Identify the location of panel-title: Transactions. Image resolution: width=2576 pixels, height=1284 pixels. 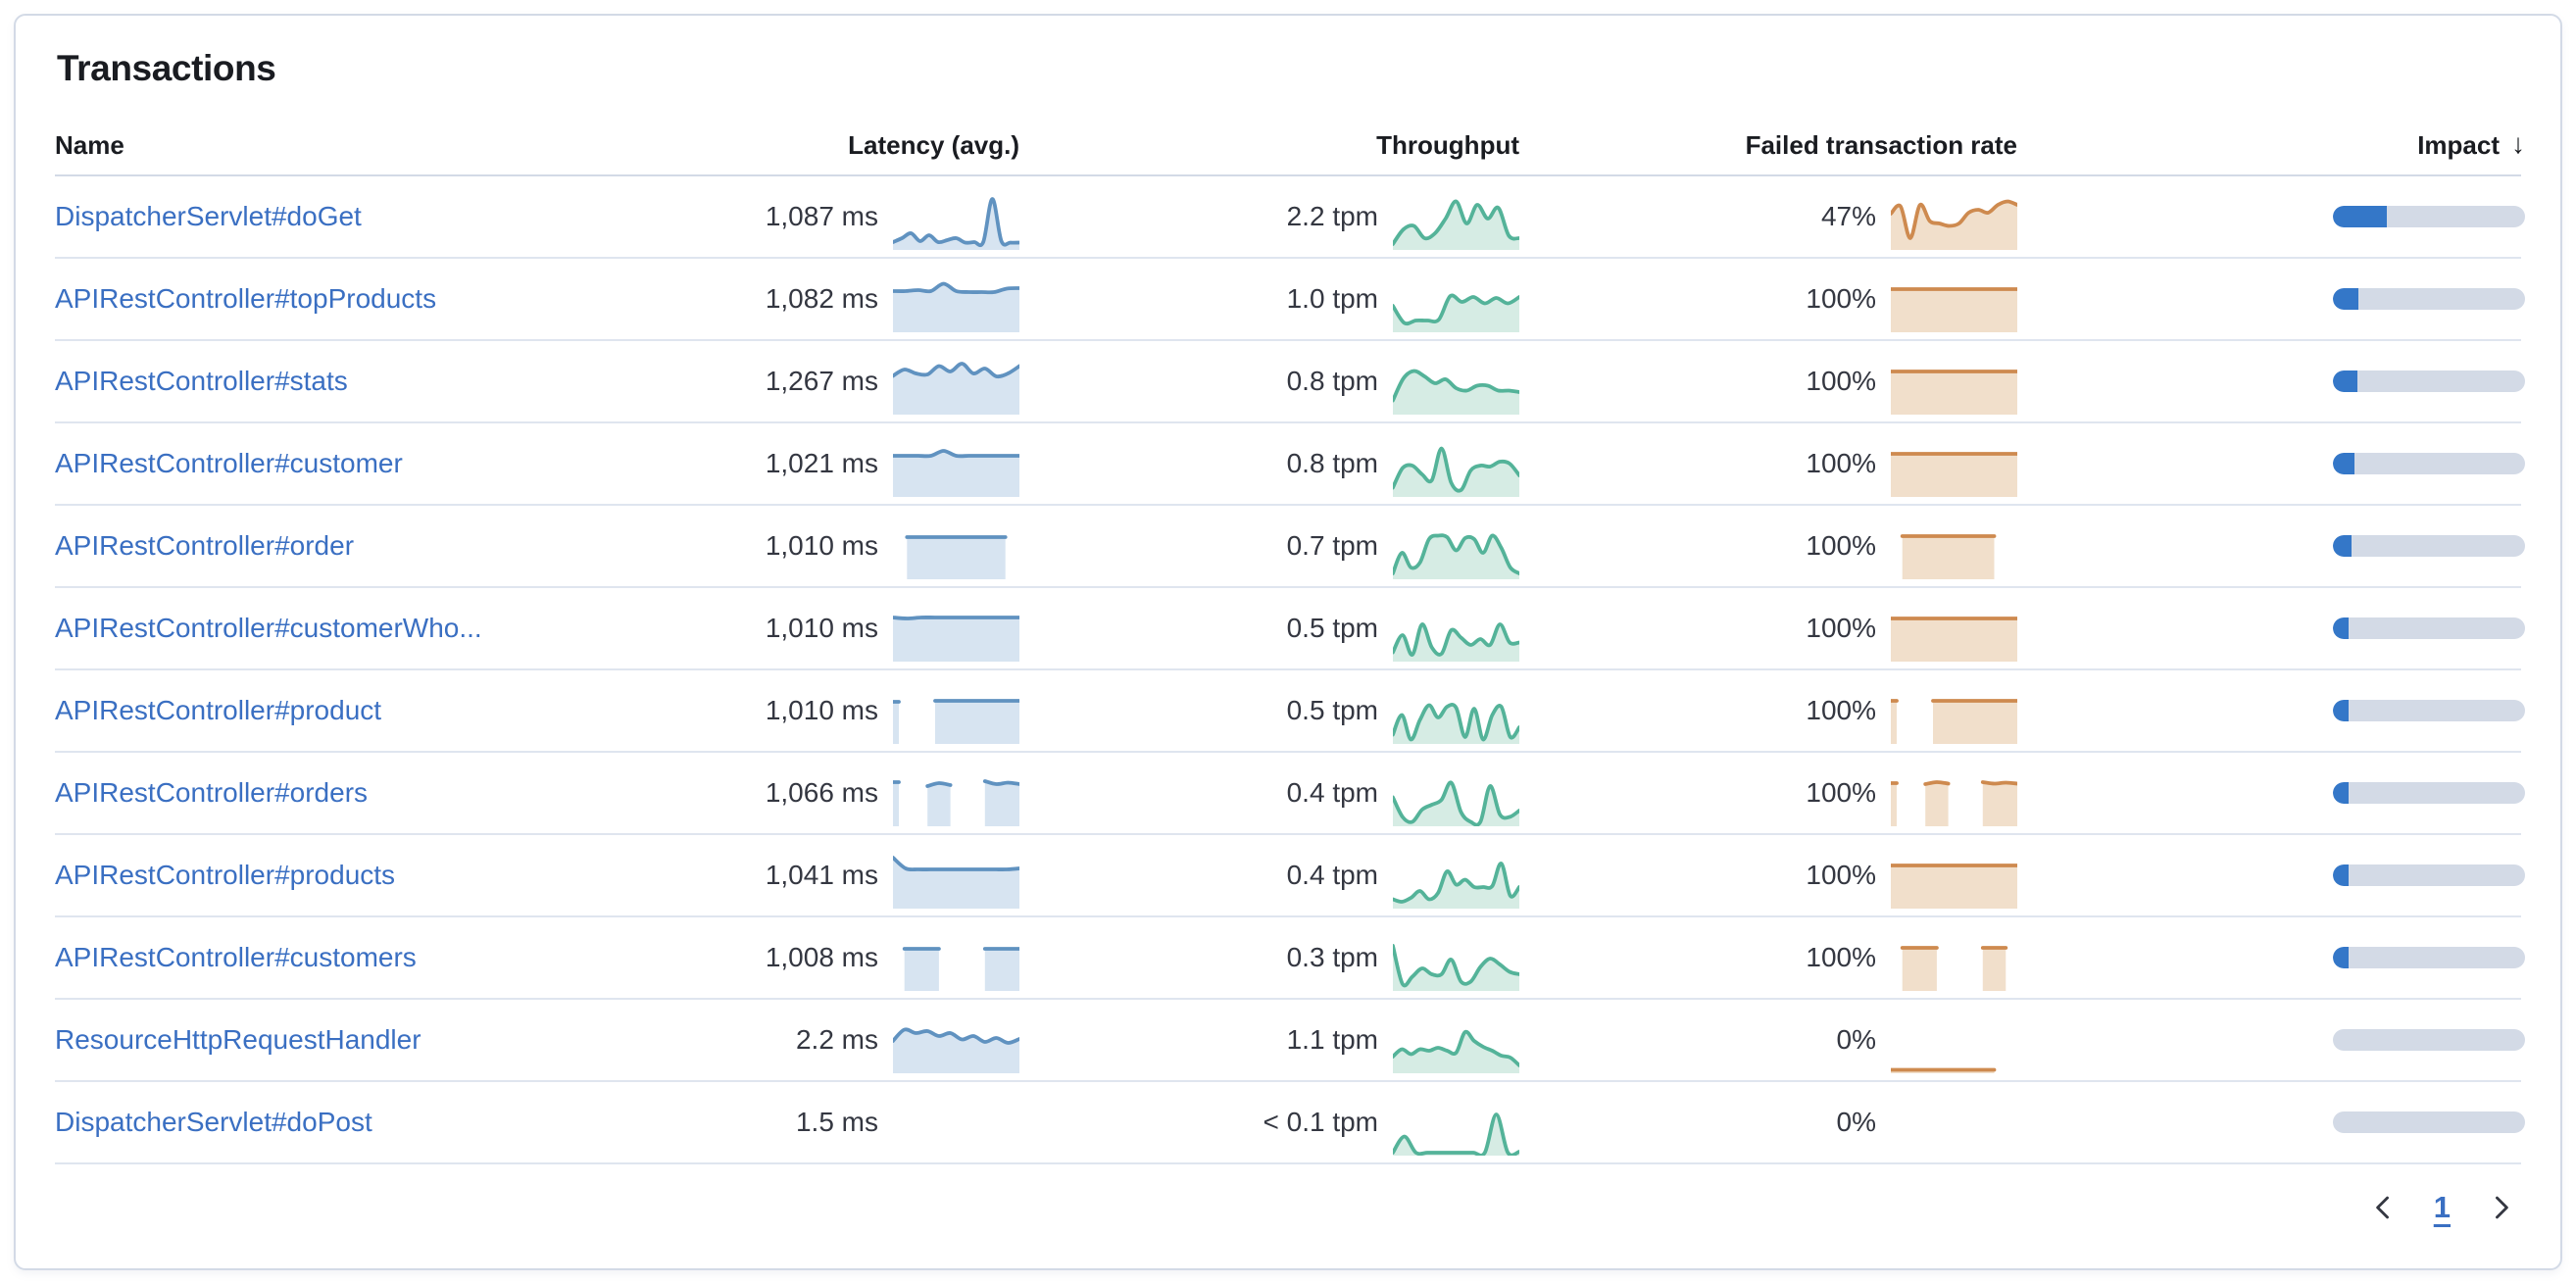
(166, 68).